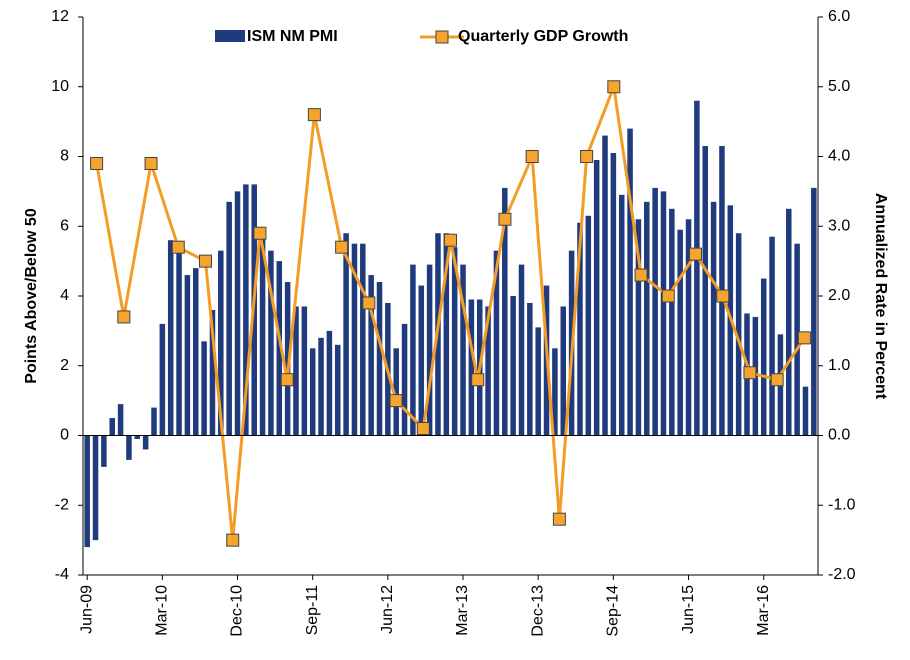 The height and width of the screenshot is (660, 910). Describe the element at coordinates (763, 610) in the screenshot. I see `x-tick-label: Mar-16` at that location.